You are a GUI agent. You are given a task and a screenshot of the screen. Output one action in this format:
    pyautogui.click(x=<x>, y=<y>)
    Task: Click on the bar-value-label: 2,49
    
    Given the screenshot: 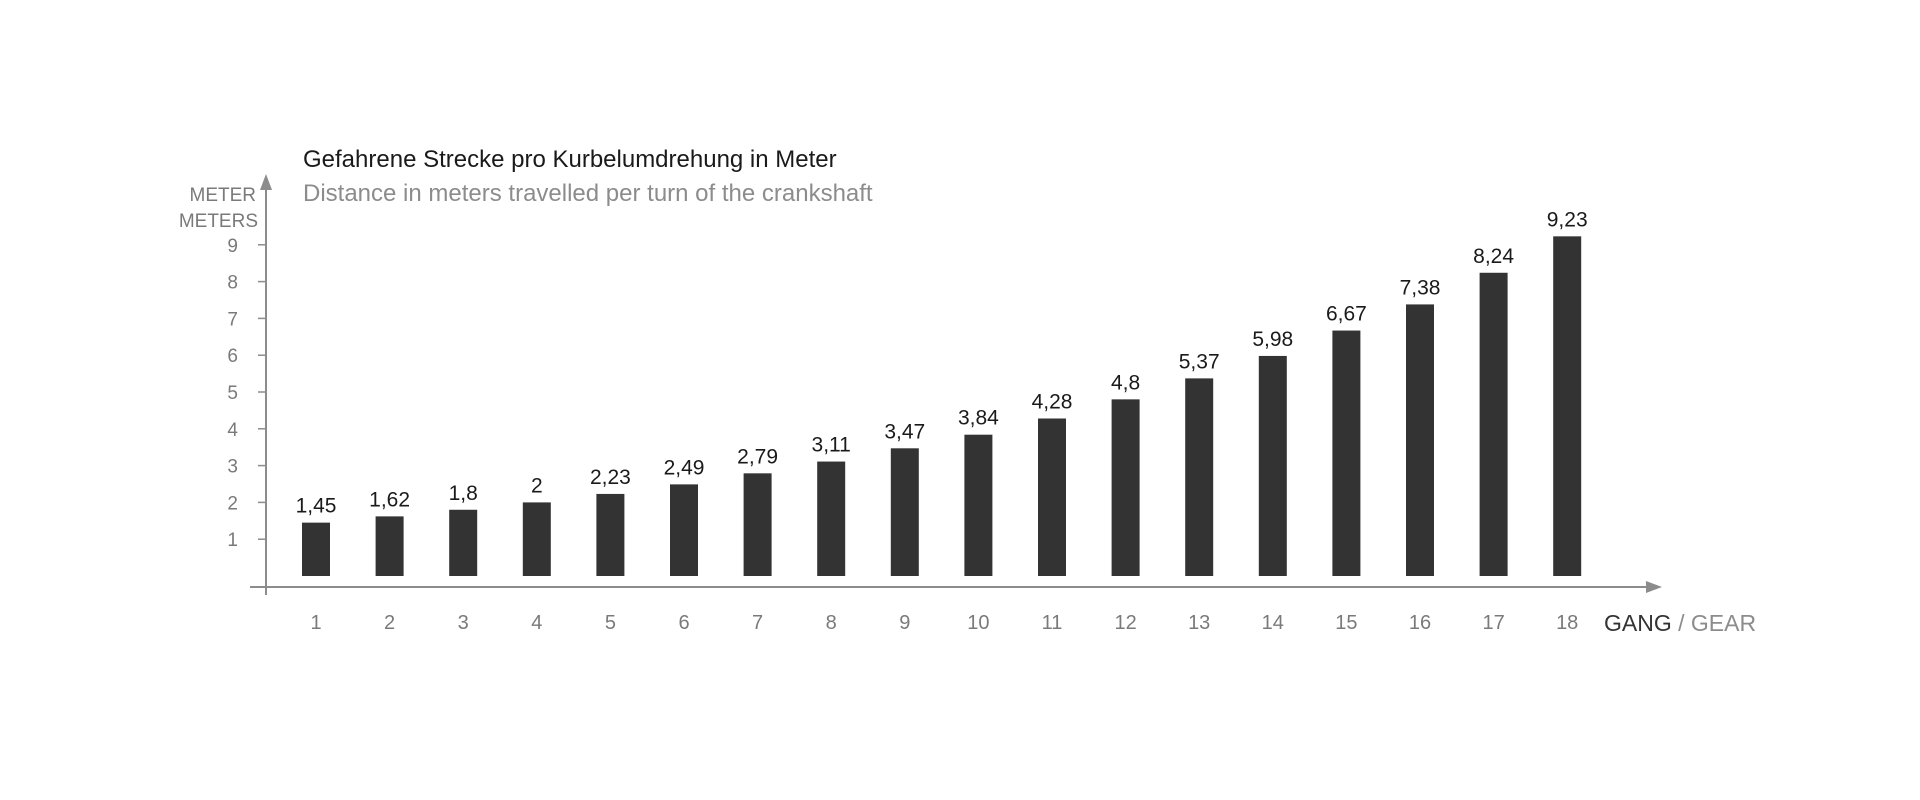 What is the action you would take?
    pyautogui.click(x=684, y=467)
    